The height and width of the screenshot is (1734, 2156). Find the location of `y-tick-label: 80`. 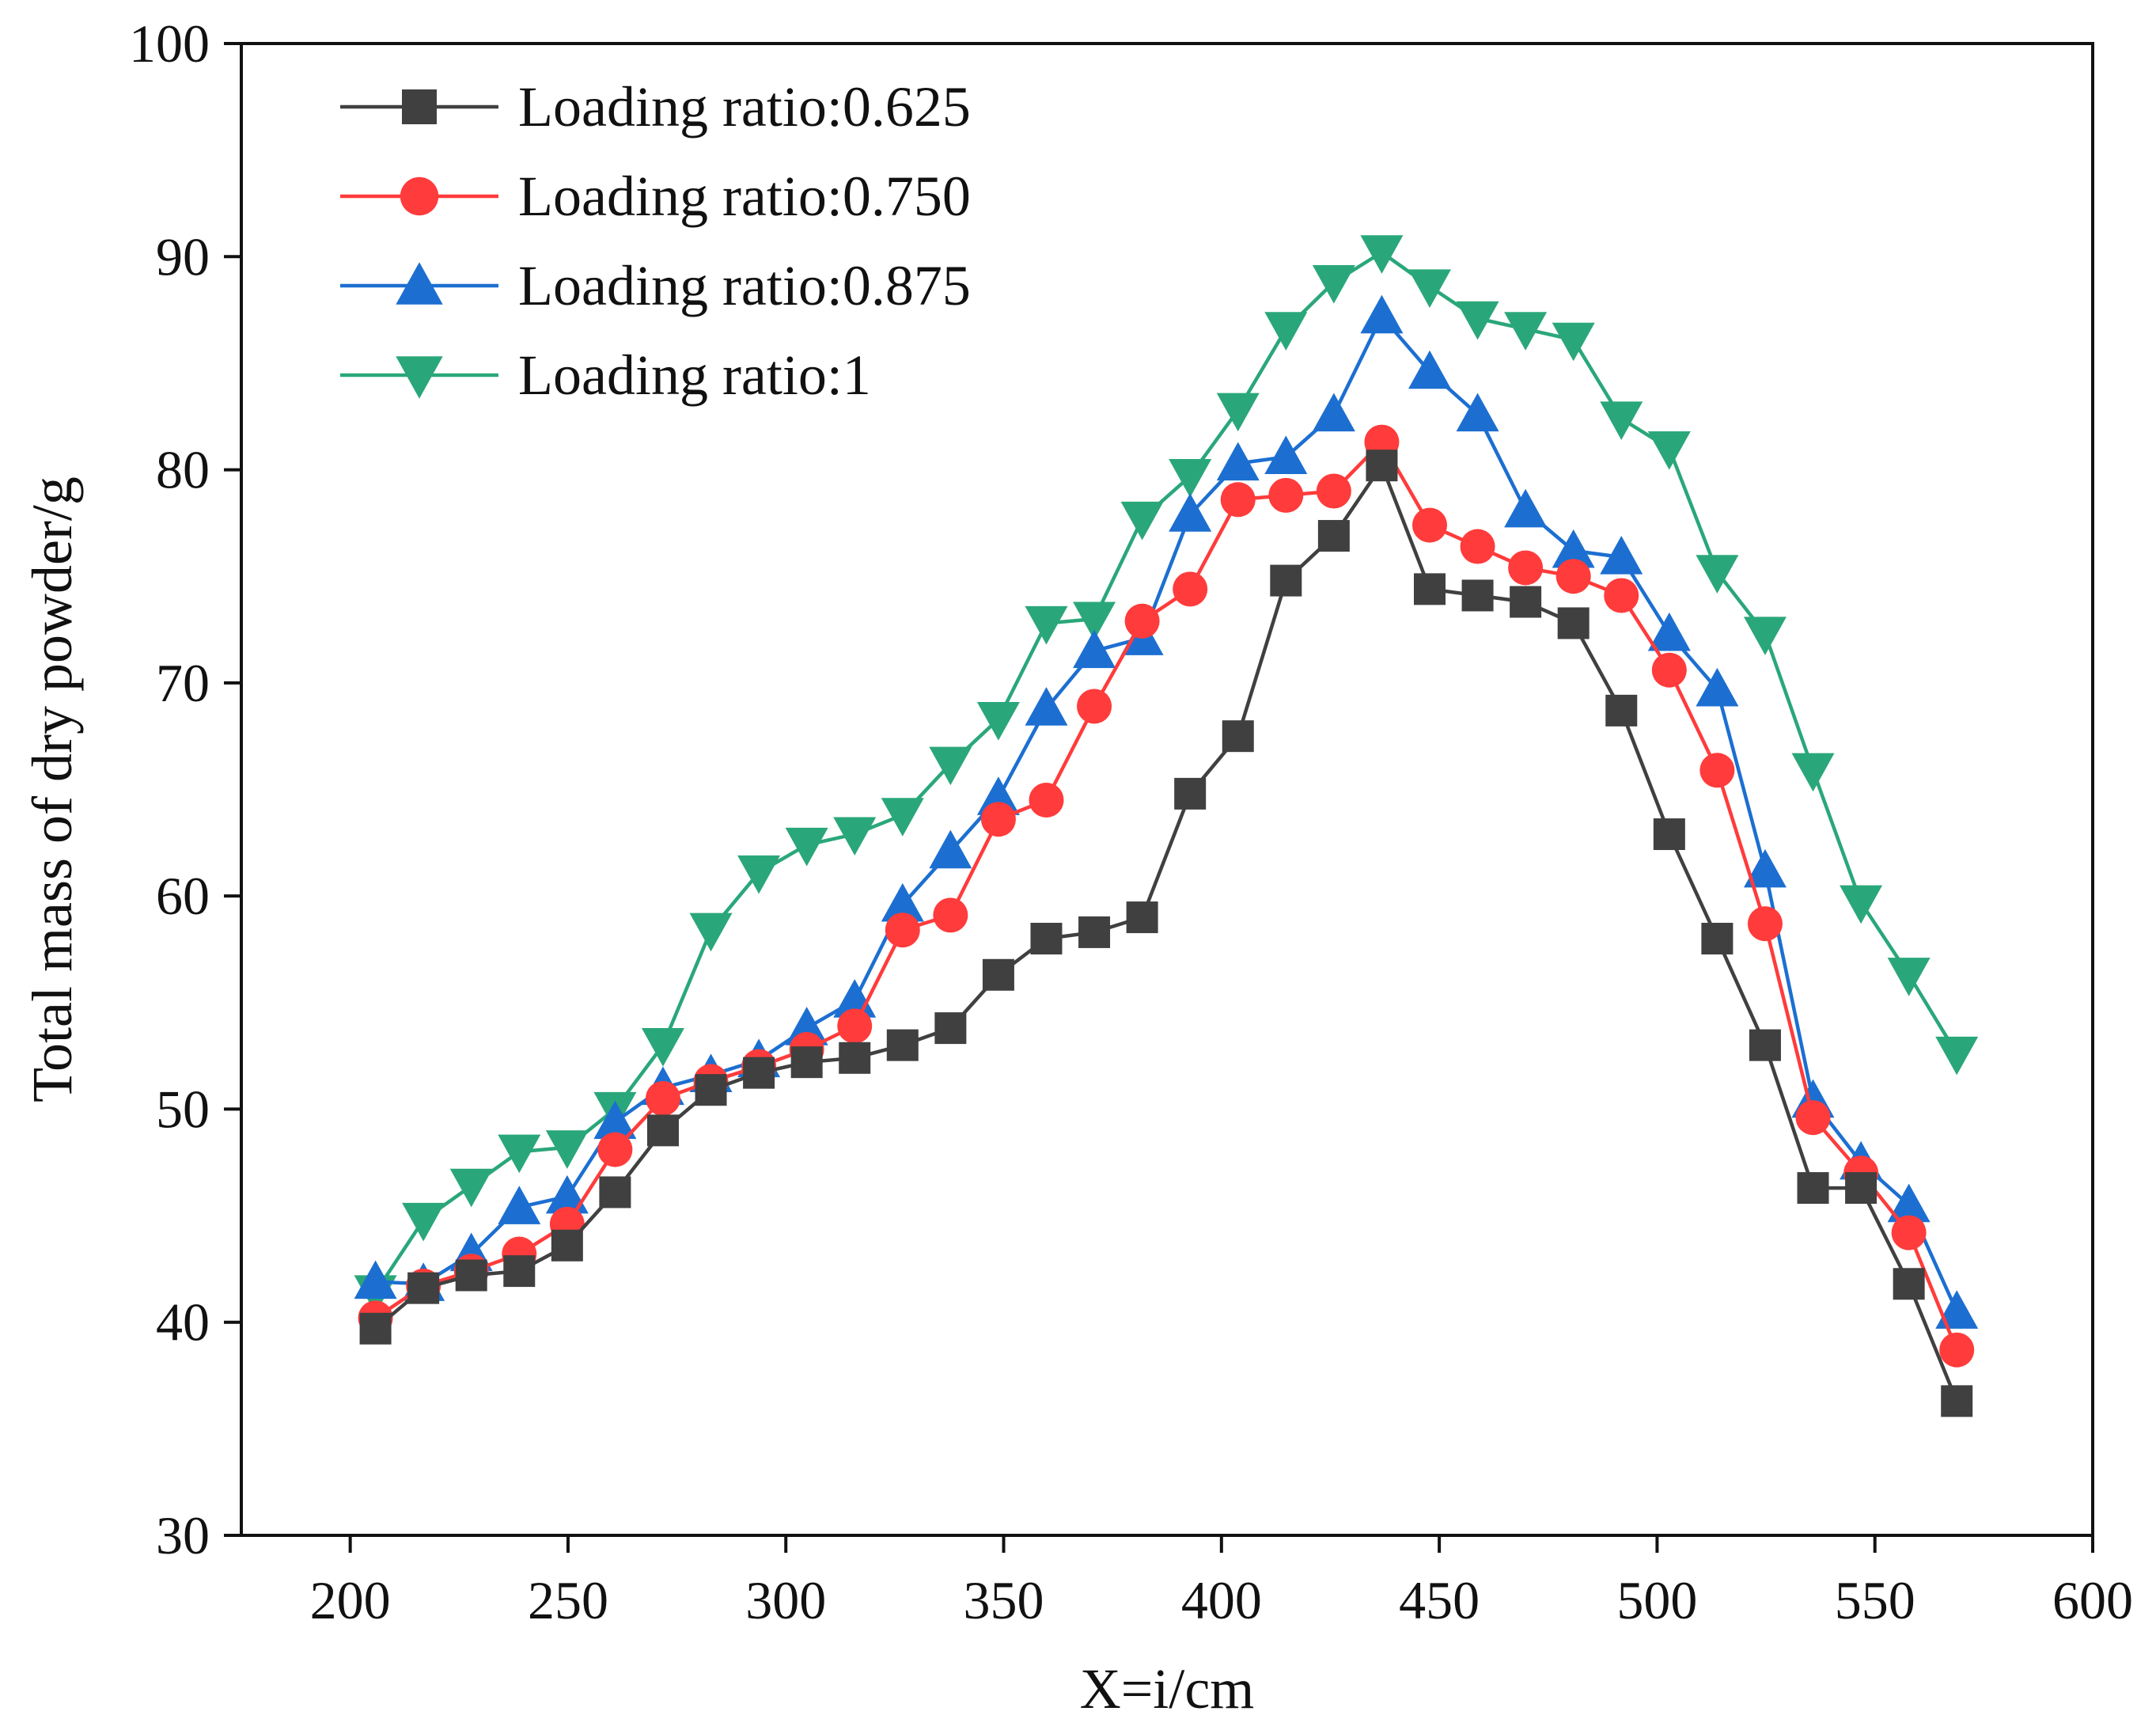

y-tick-label: 80 is located at coordinates (183, 470).